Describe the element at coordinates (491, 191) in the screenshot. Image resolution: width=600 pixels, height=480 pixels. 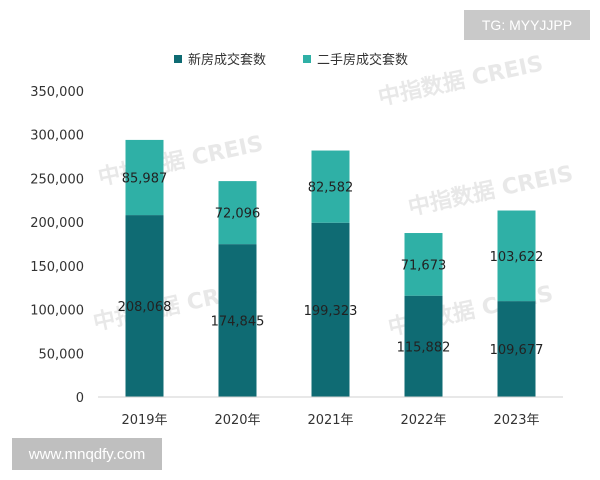
I see `watermark-text: 中指数据 CREIS` at that location.